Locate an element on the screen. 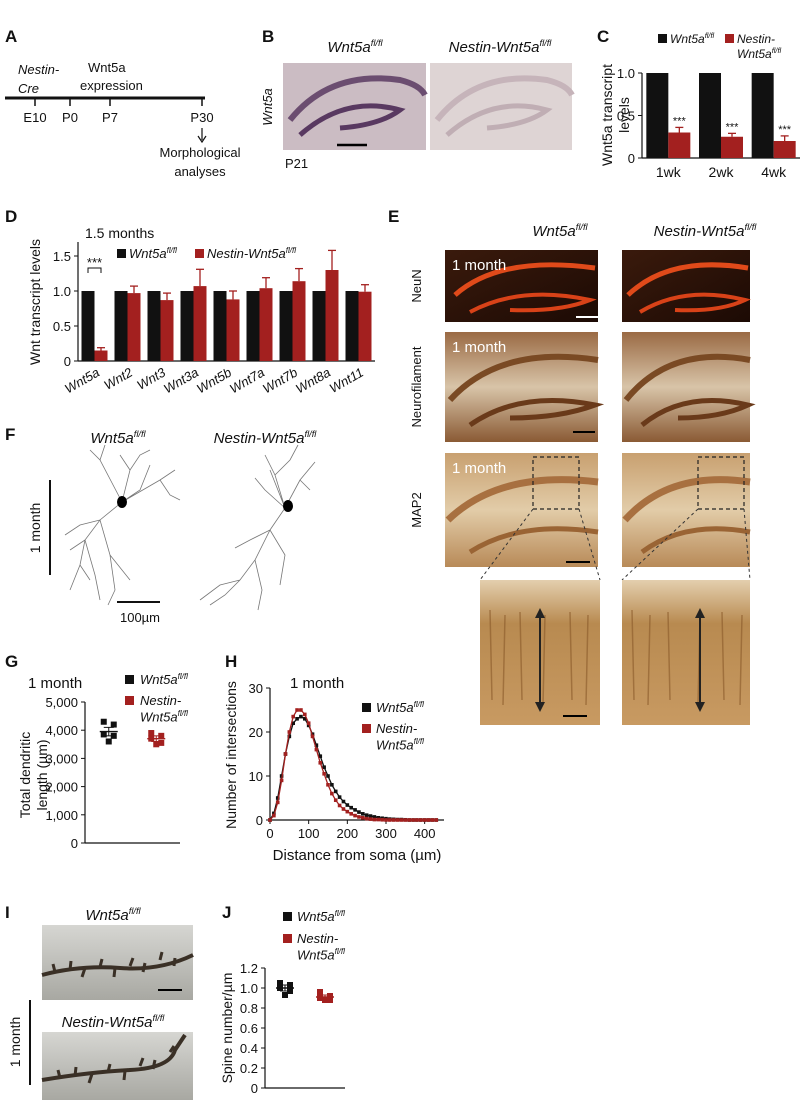 The height and width of the screenshot is (1100, 805). x-tick-label: 4wk is located at coordinates (774, 172).